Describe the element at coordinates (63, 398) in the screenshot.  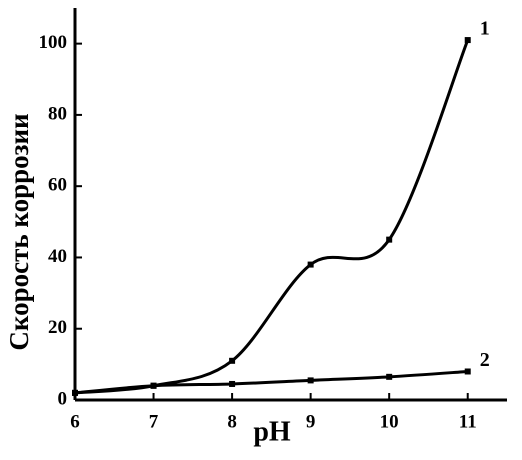
I see `y-tick-label: 0` at that location.